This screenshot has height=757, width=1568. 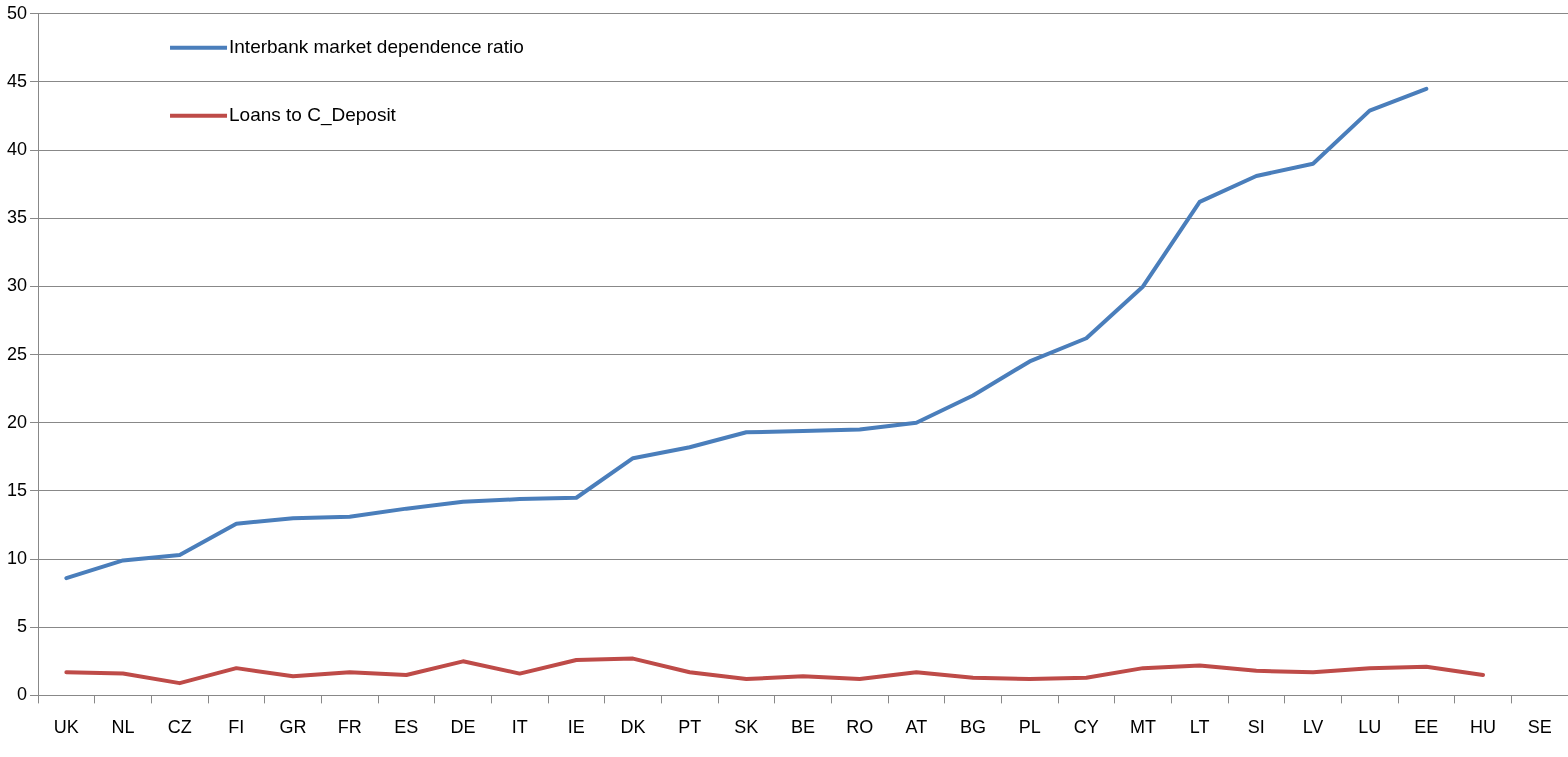 What do you see at coordinates (17, 353) in the screenshot?
I see `y-tick-label: 25` at bounding box center [17, 353].